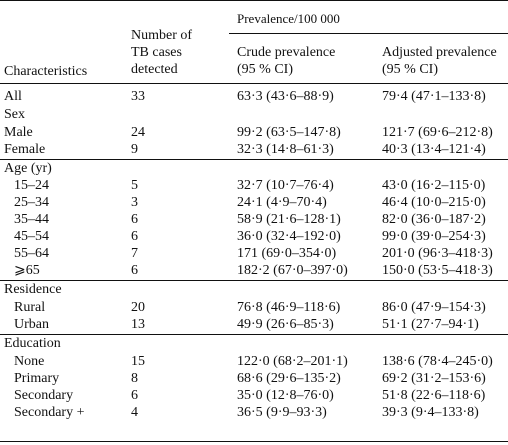 This screenshot has width=508, height=445. Describe the element at coordinates (31, 324) in the screenshot. I see `row-label: Urban` at that location.